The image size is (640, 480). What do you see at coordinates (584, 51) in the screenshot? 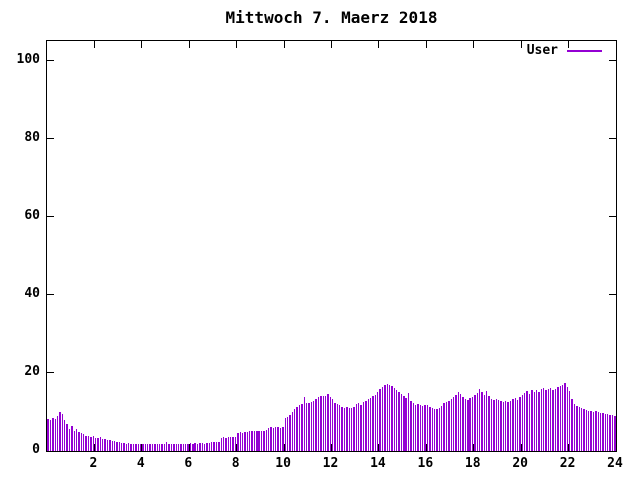
I see `legend-line-sample` at bounding box center [584, 51].